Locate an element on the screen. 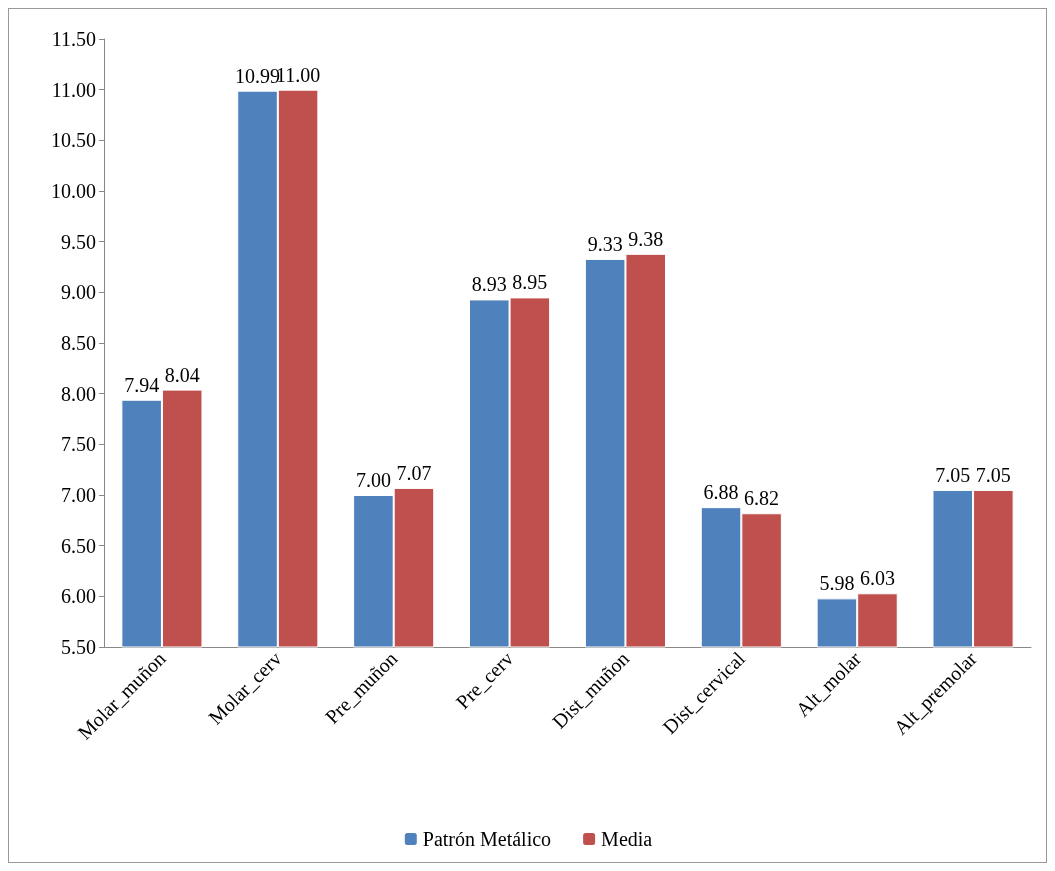 The width and height of the screenshot is (1055, 871). data-label: 9.38 is located at coordinates (646, 238).